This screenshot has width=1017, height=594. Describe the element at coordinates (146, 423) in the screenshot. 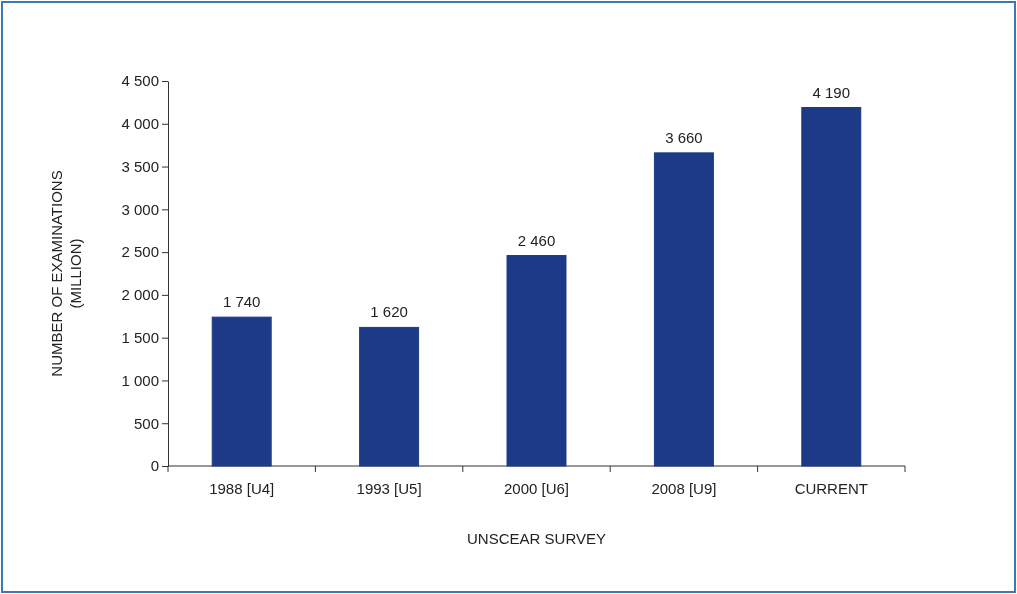

I see `y-tick-label: 500` at that location.